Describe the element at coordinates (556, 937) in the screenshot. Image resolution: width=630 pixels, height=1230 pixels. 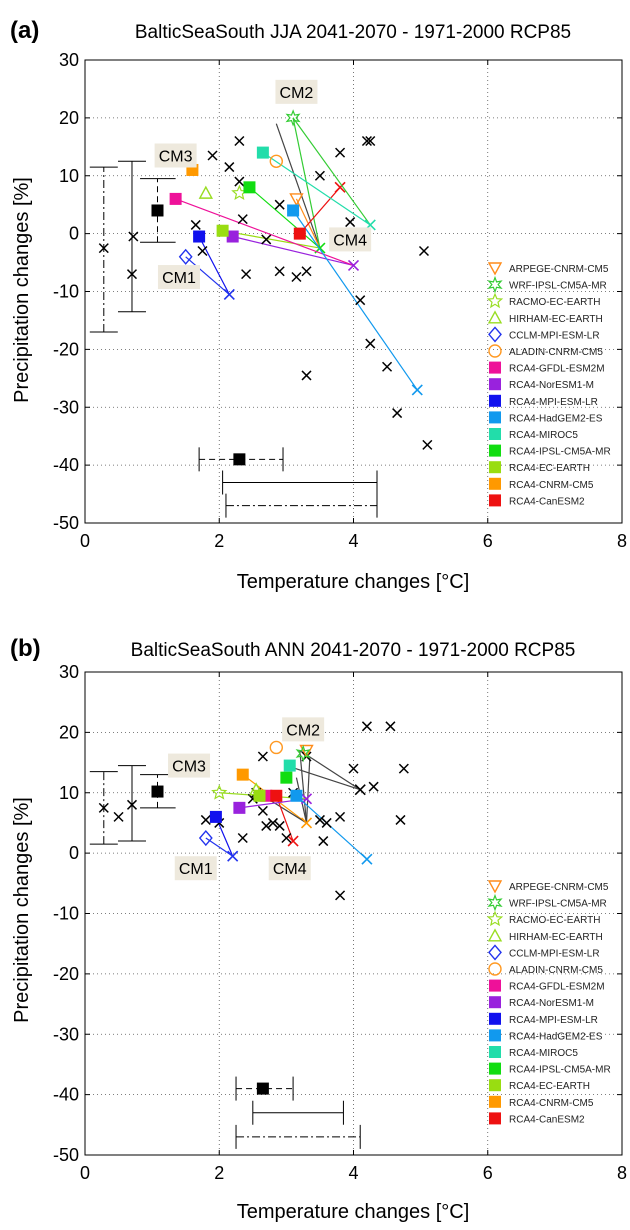
I see `legend-entry-label: HIRHAM-EC-EARTH` at that location.